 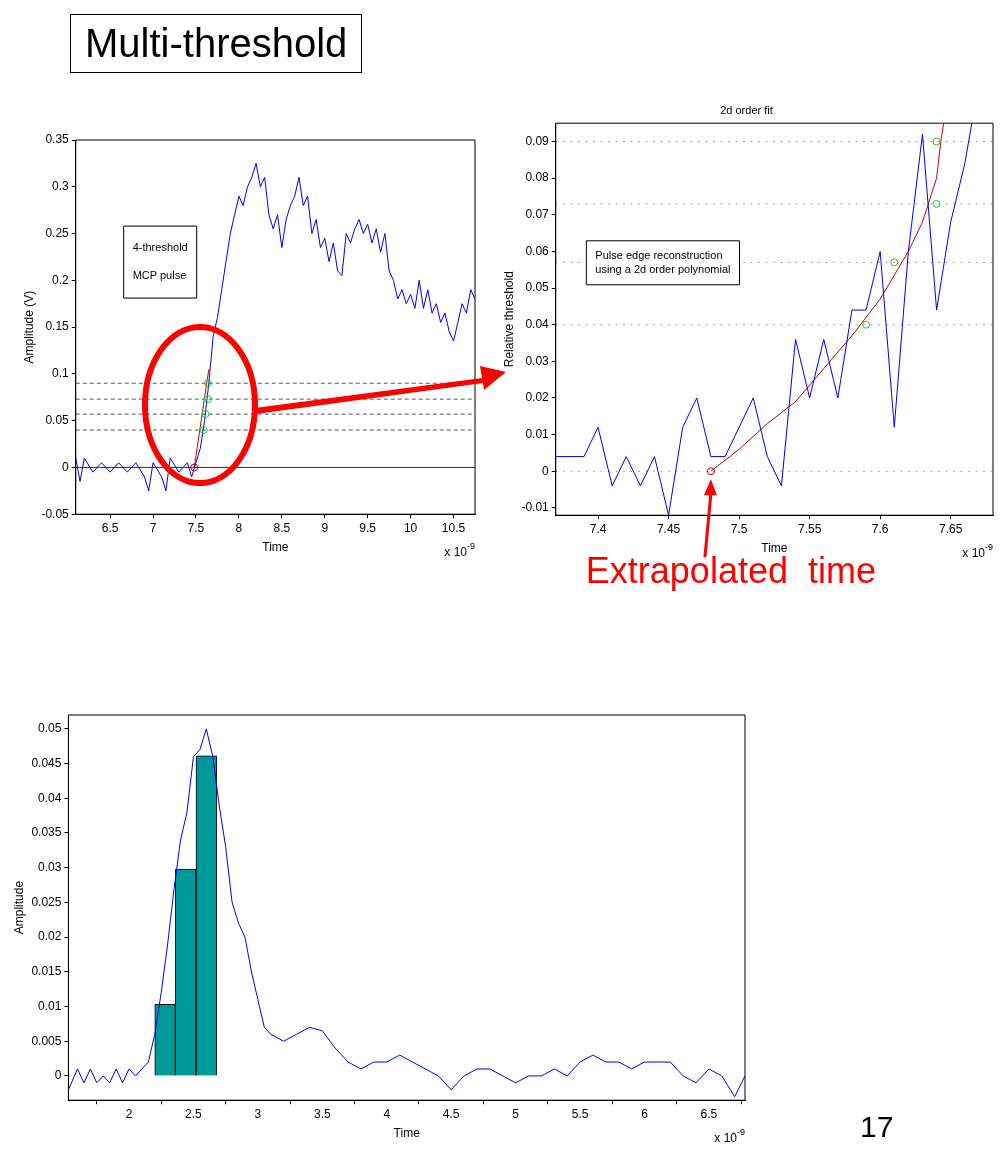 What do you see at coordinates (258, 1113) in the screenshot?
I see `x-tick-label: 3` at bounding box center [258, 1113].